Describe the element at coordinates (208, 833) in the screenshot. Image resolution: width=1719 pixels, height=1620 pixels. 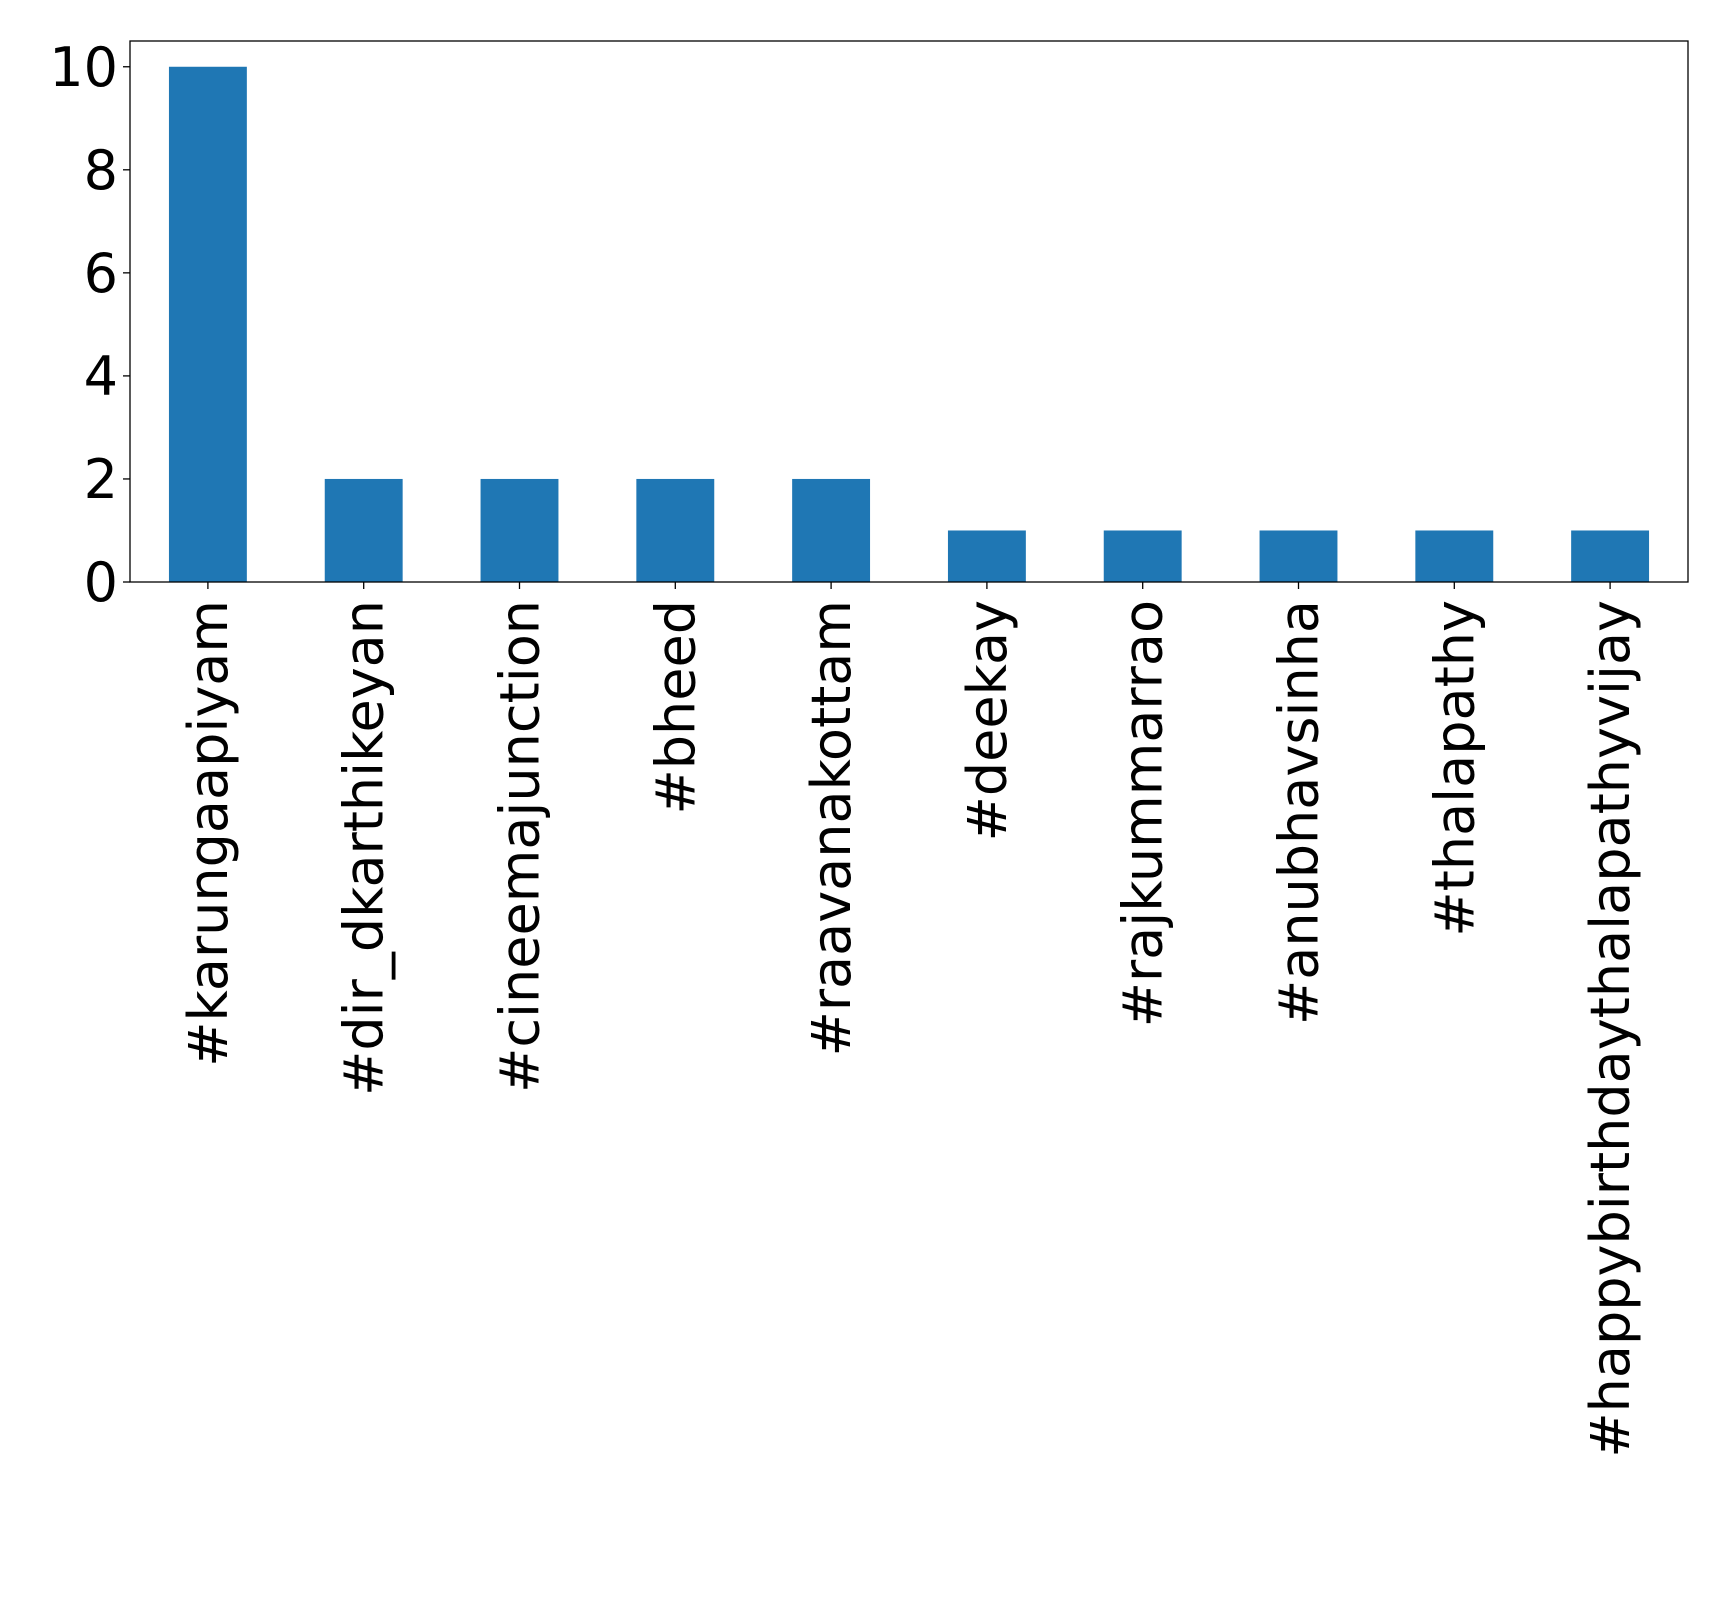
I see `x-tick-label: #karungaapiyam` at that location.